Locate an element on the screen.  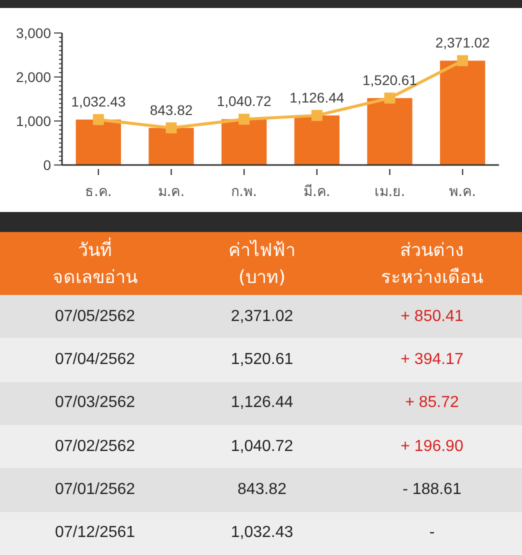
text: 1,040.72 is located at coordinates (262, 447).